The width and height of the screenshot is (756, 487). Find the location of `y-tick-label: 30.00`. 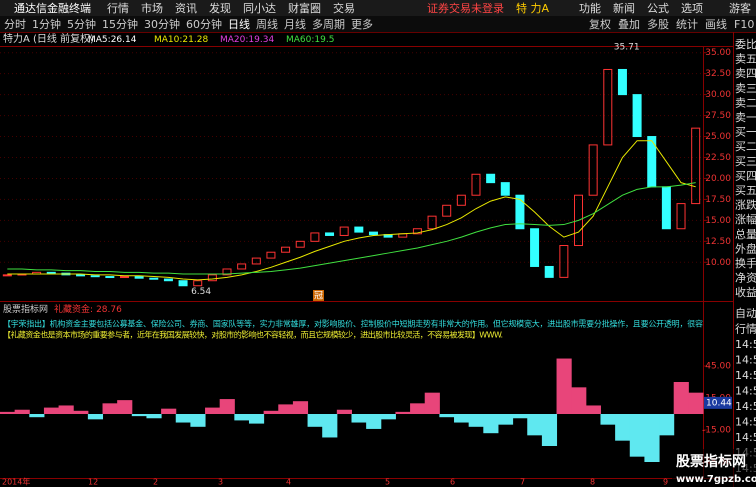

y-tick-label: 30.00 is located at coordinates (718, 95).